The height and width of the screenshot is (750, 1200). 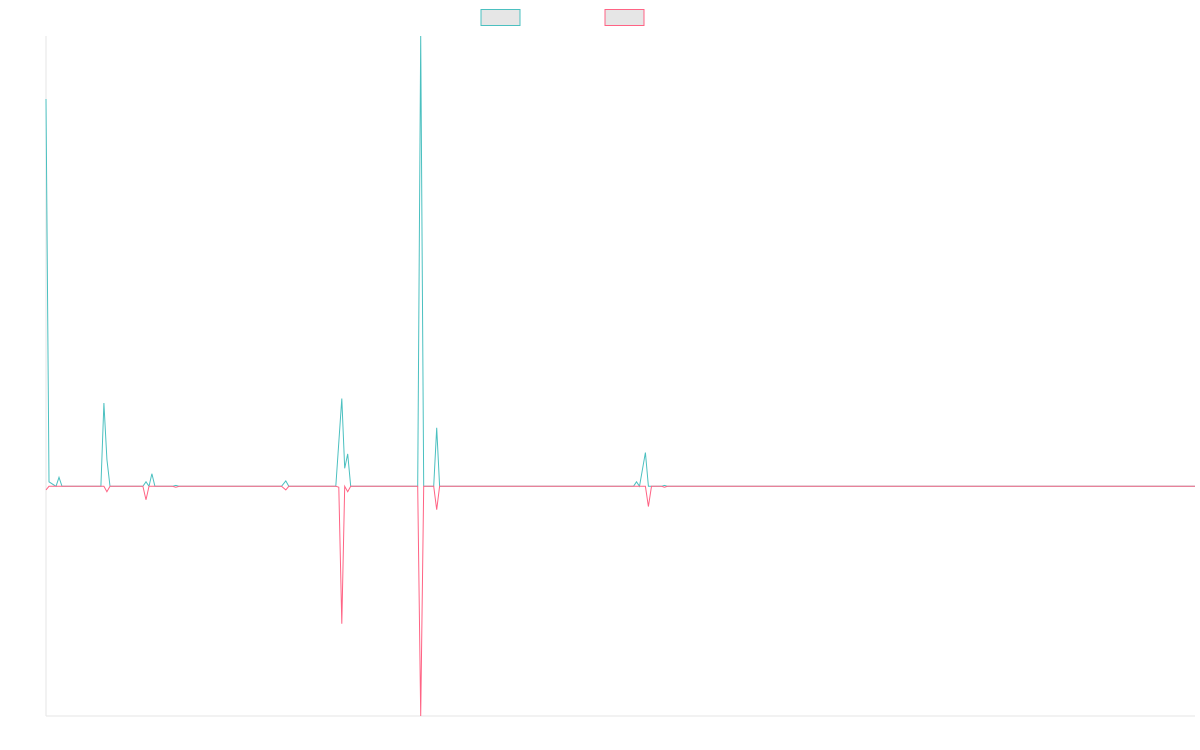 What do you see at coordinates (562, 17) in the screenshot?
I see `legend` at bounding box center [562, 17].